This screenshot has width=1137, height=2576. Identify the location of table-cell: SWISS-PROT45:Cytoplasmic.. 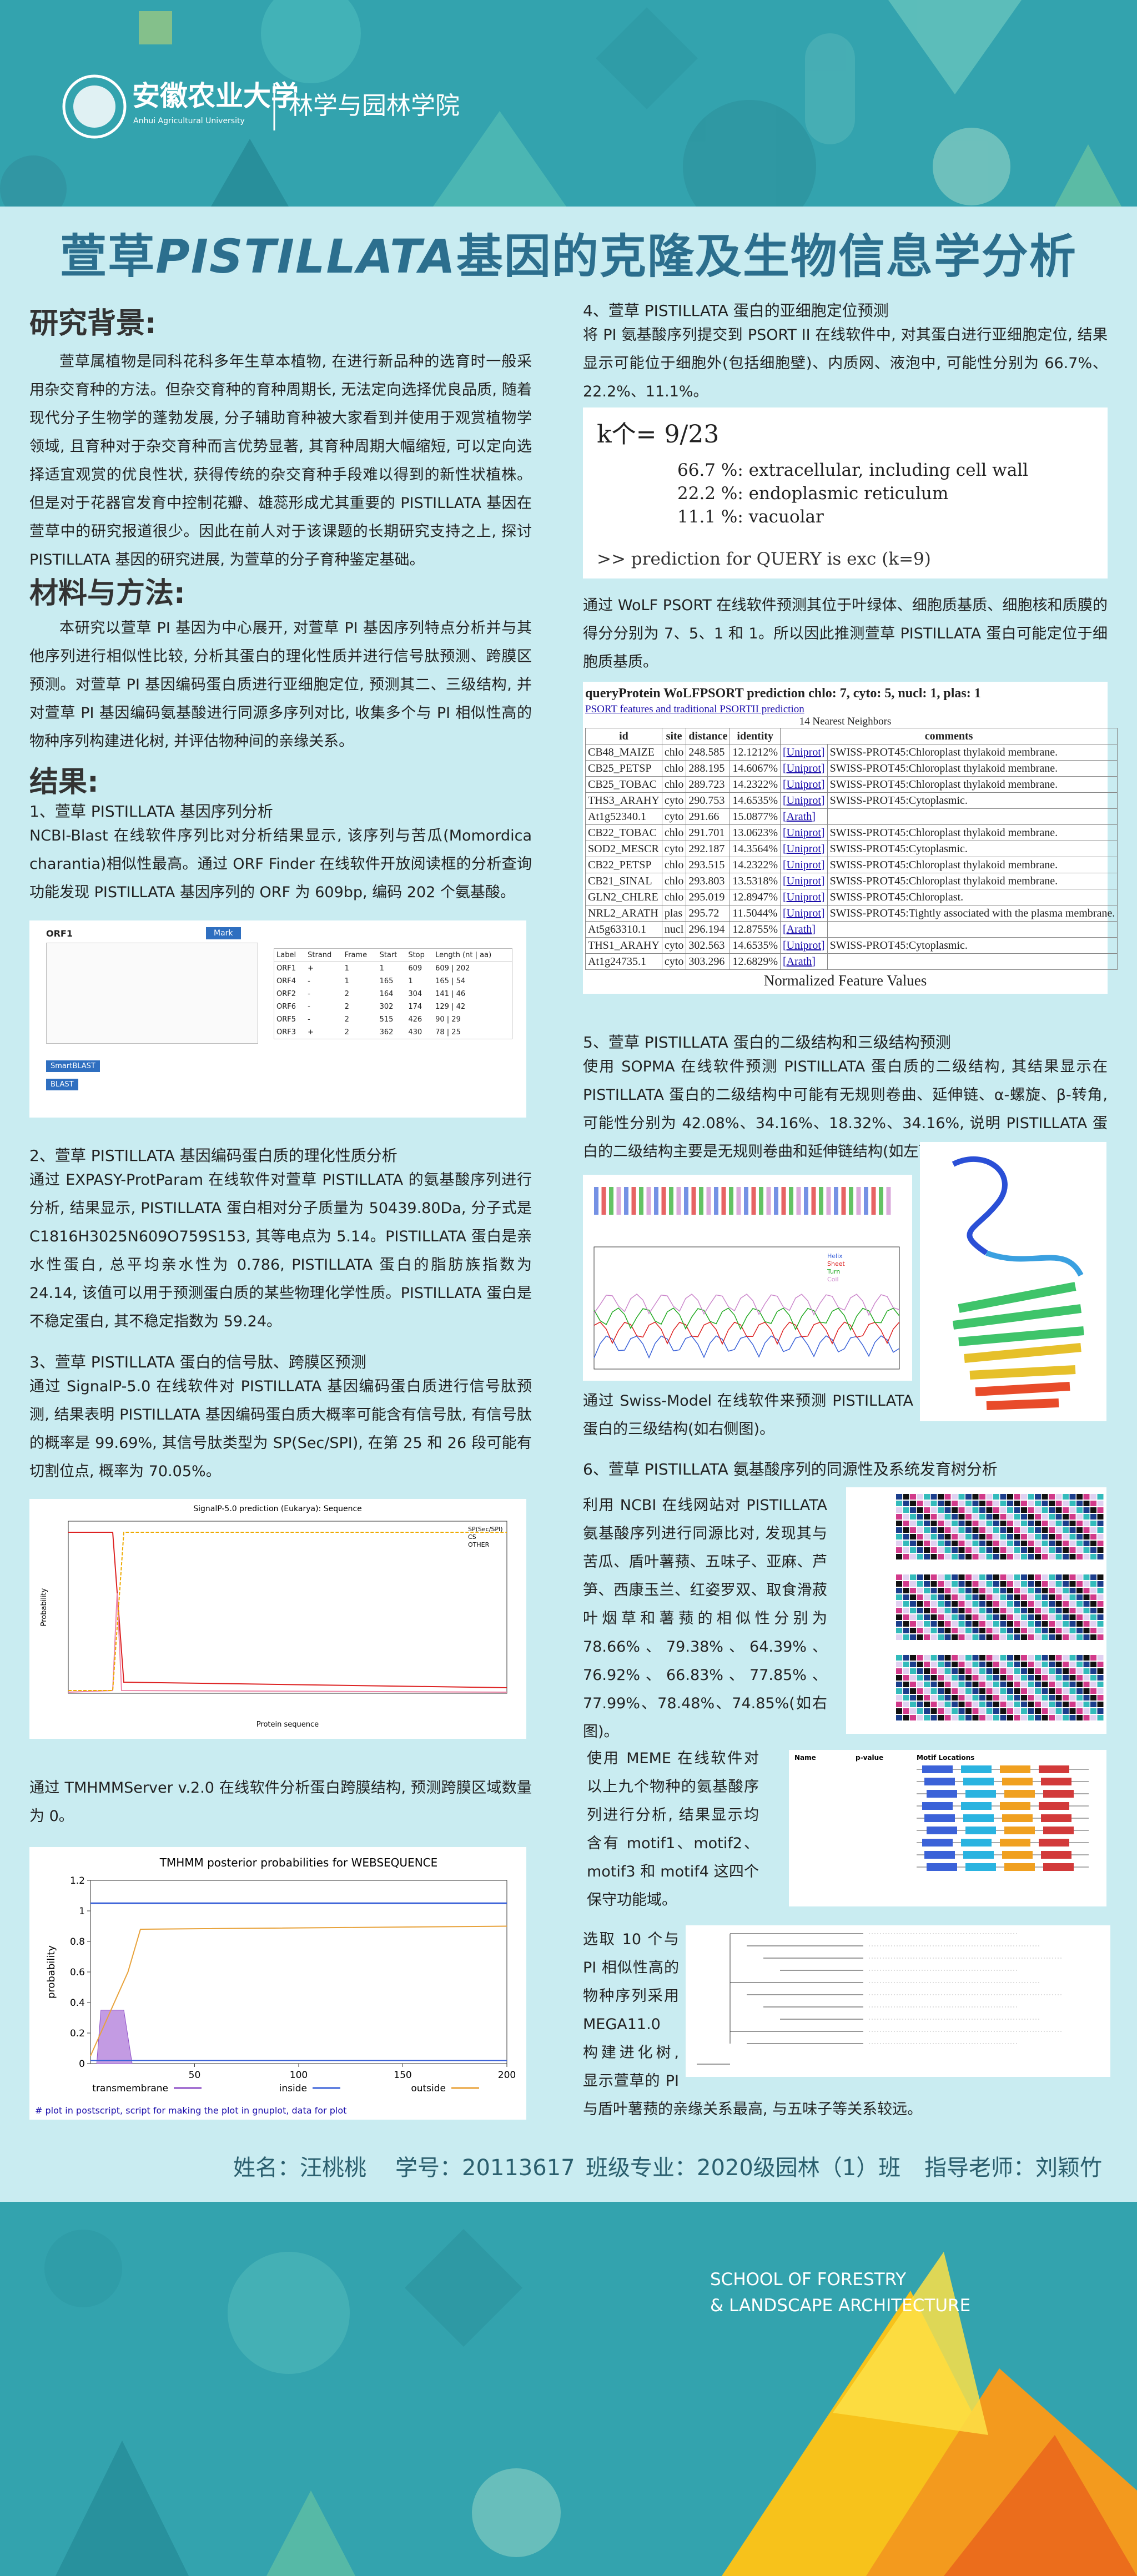
(972, 945).